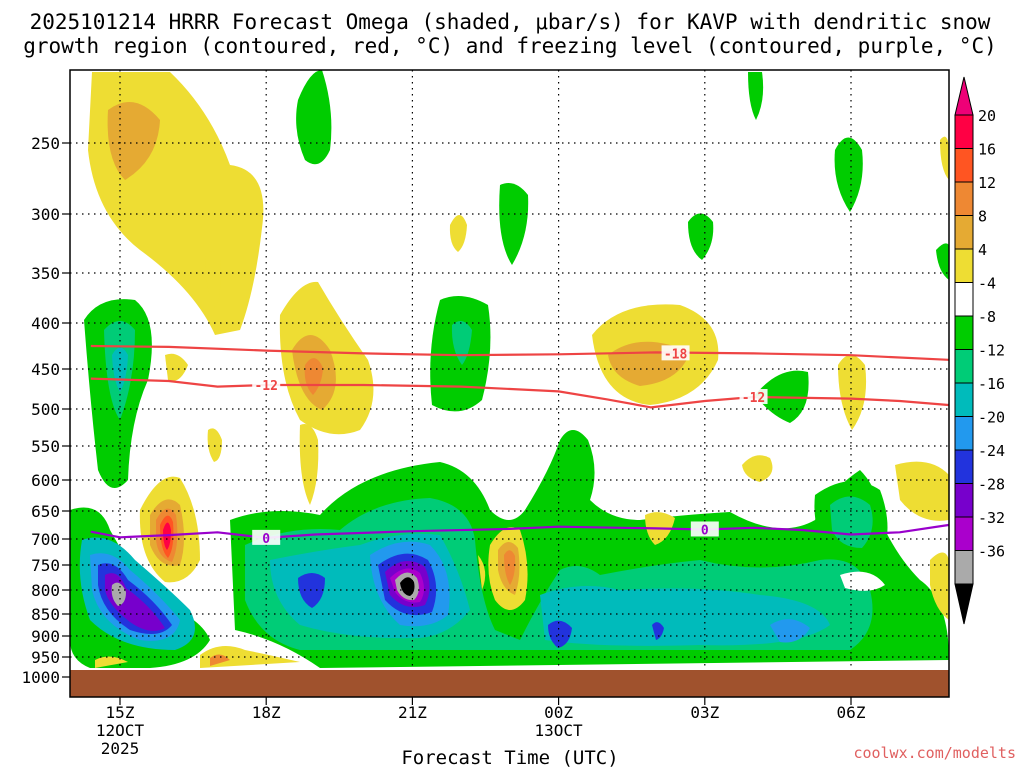  I want to click on omega-area-yellow-mid3, so click(852, 392).